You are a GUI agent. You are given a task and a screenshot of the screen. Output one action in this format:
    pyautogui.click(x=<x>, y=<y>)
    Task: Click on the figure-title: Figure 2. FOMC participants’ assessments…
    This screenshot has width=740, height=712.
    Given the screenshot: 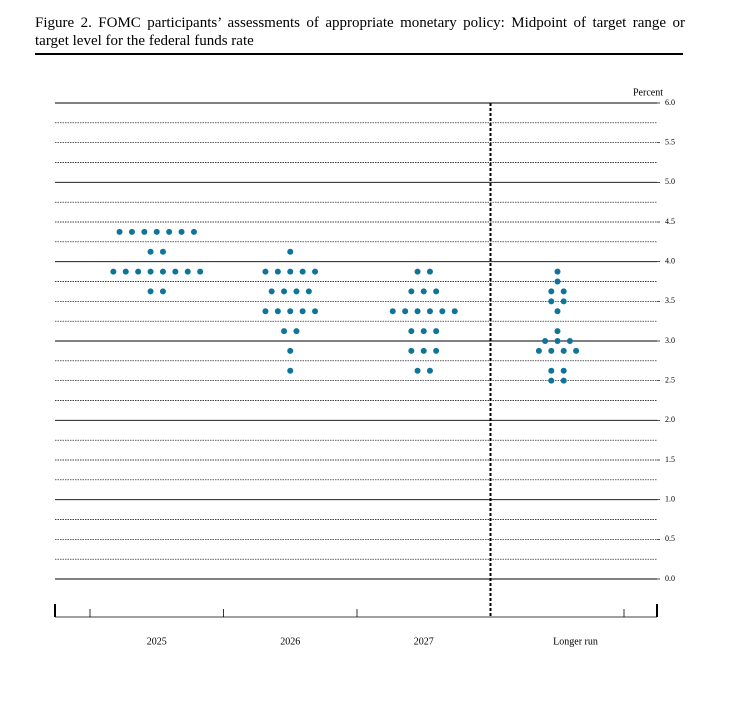 What is the action you would take?
    pyautogui.click(x=360, y=32)
    